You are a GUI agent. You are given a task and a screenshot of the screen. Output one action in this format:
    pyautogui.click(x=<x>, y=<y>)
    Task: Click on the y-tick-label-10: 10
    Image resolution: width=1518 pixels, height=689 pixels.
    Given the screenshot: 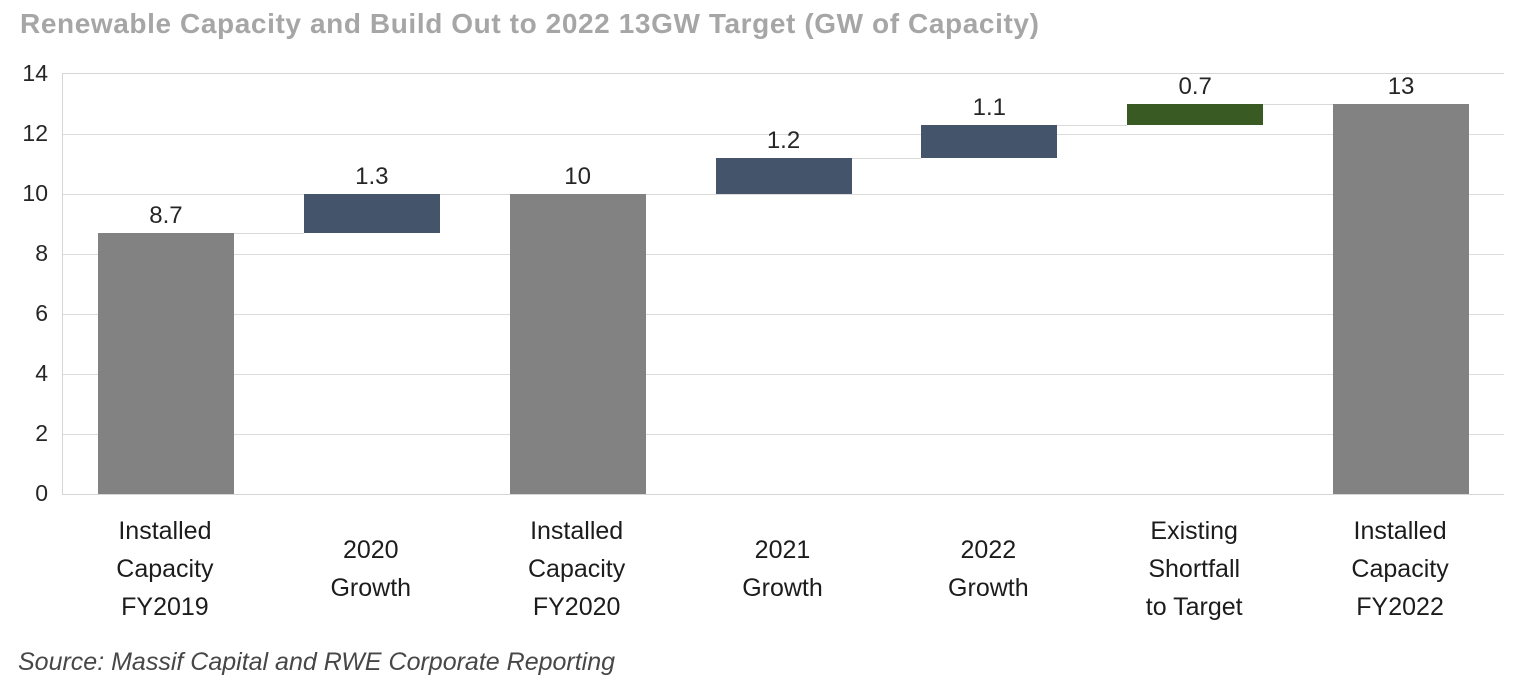 What is the action you would take?
    pyautogui.click(x=35, y=193)
    